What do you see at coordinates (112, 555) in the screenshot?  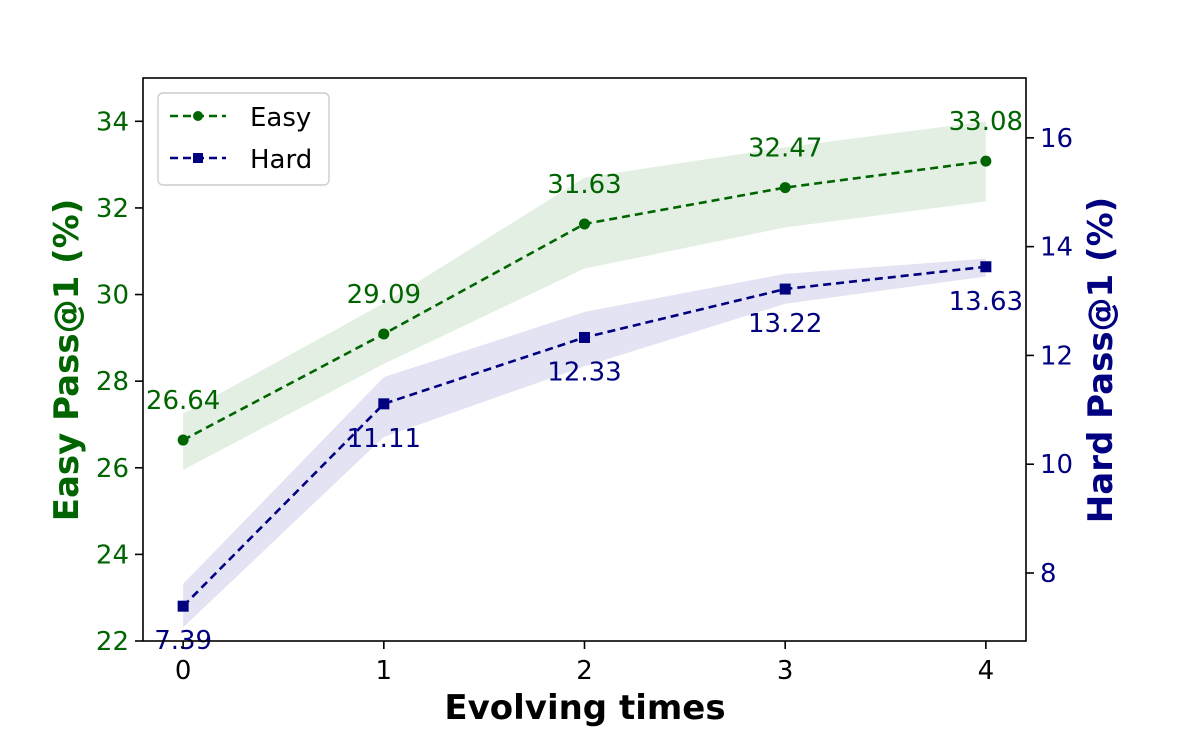 I see `y-left-tick-label: 24` at bounding box center [112, 555].